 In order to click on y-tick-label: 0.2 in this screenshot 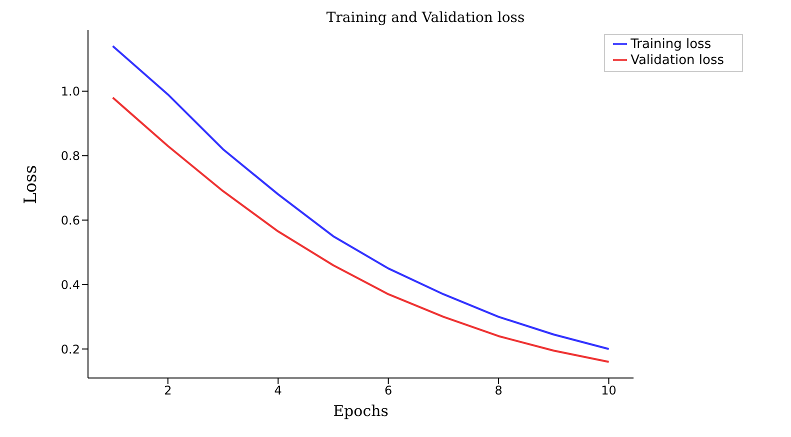, I will do `click(70, 349)`.